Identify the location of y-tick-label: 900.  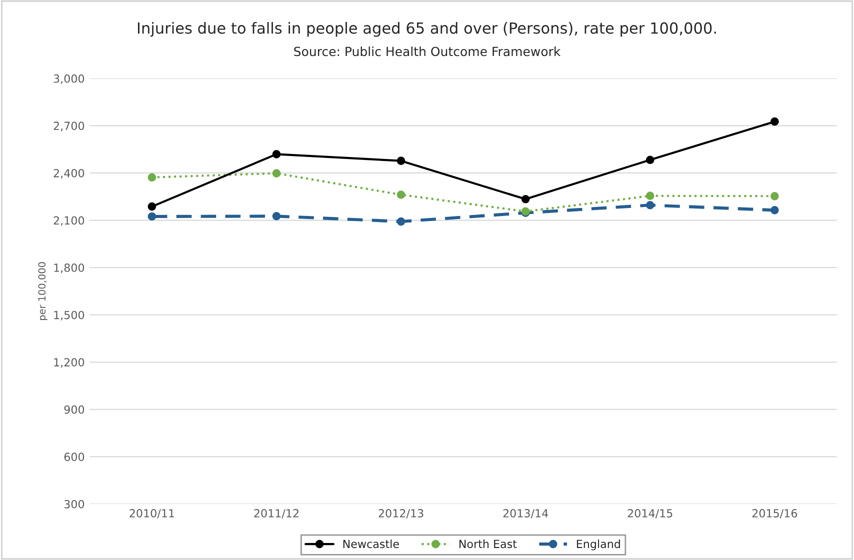
(74, 409).